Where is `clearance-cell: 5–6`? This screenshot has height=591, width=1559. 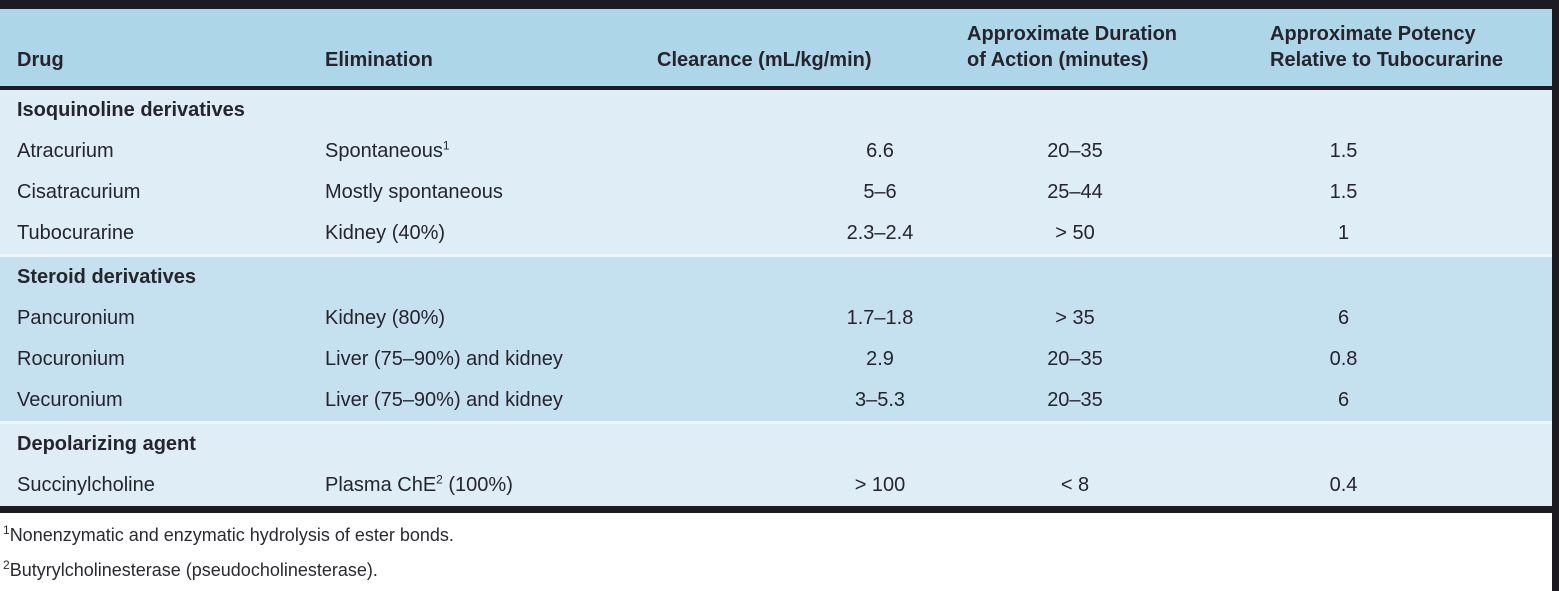
clearance-cell: 5–6 is located at coordinates (805, 192).